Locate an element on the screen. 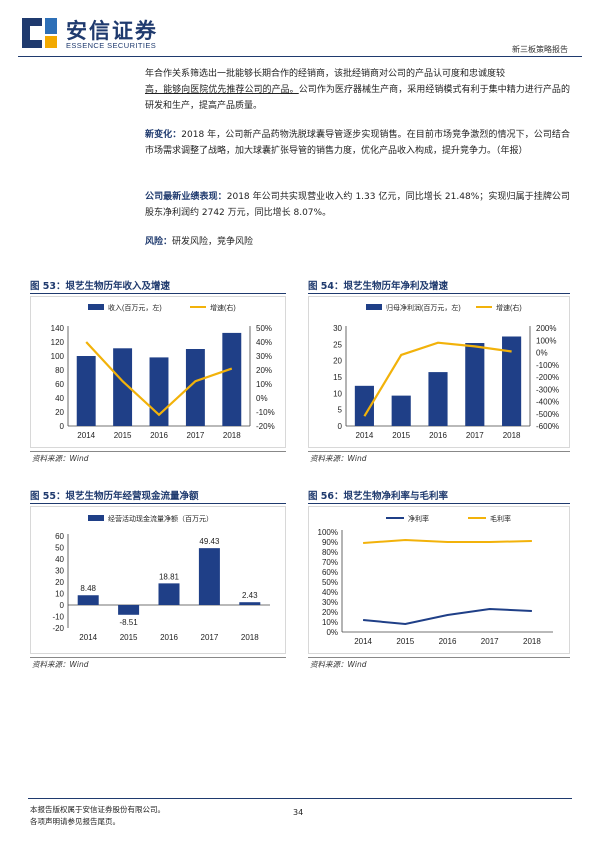 This screenshot has height=848, width=600. figure-53-title: 图 53：垠艺生物历年收入及增速 is located at coordinates (100, 286).